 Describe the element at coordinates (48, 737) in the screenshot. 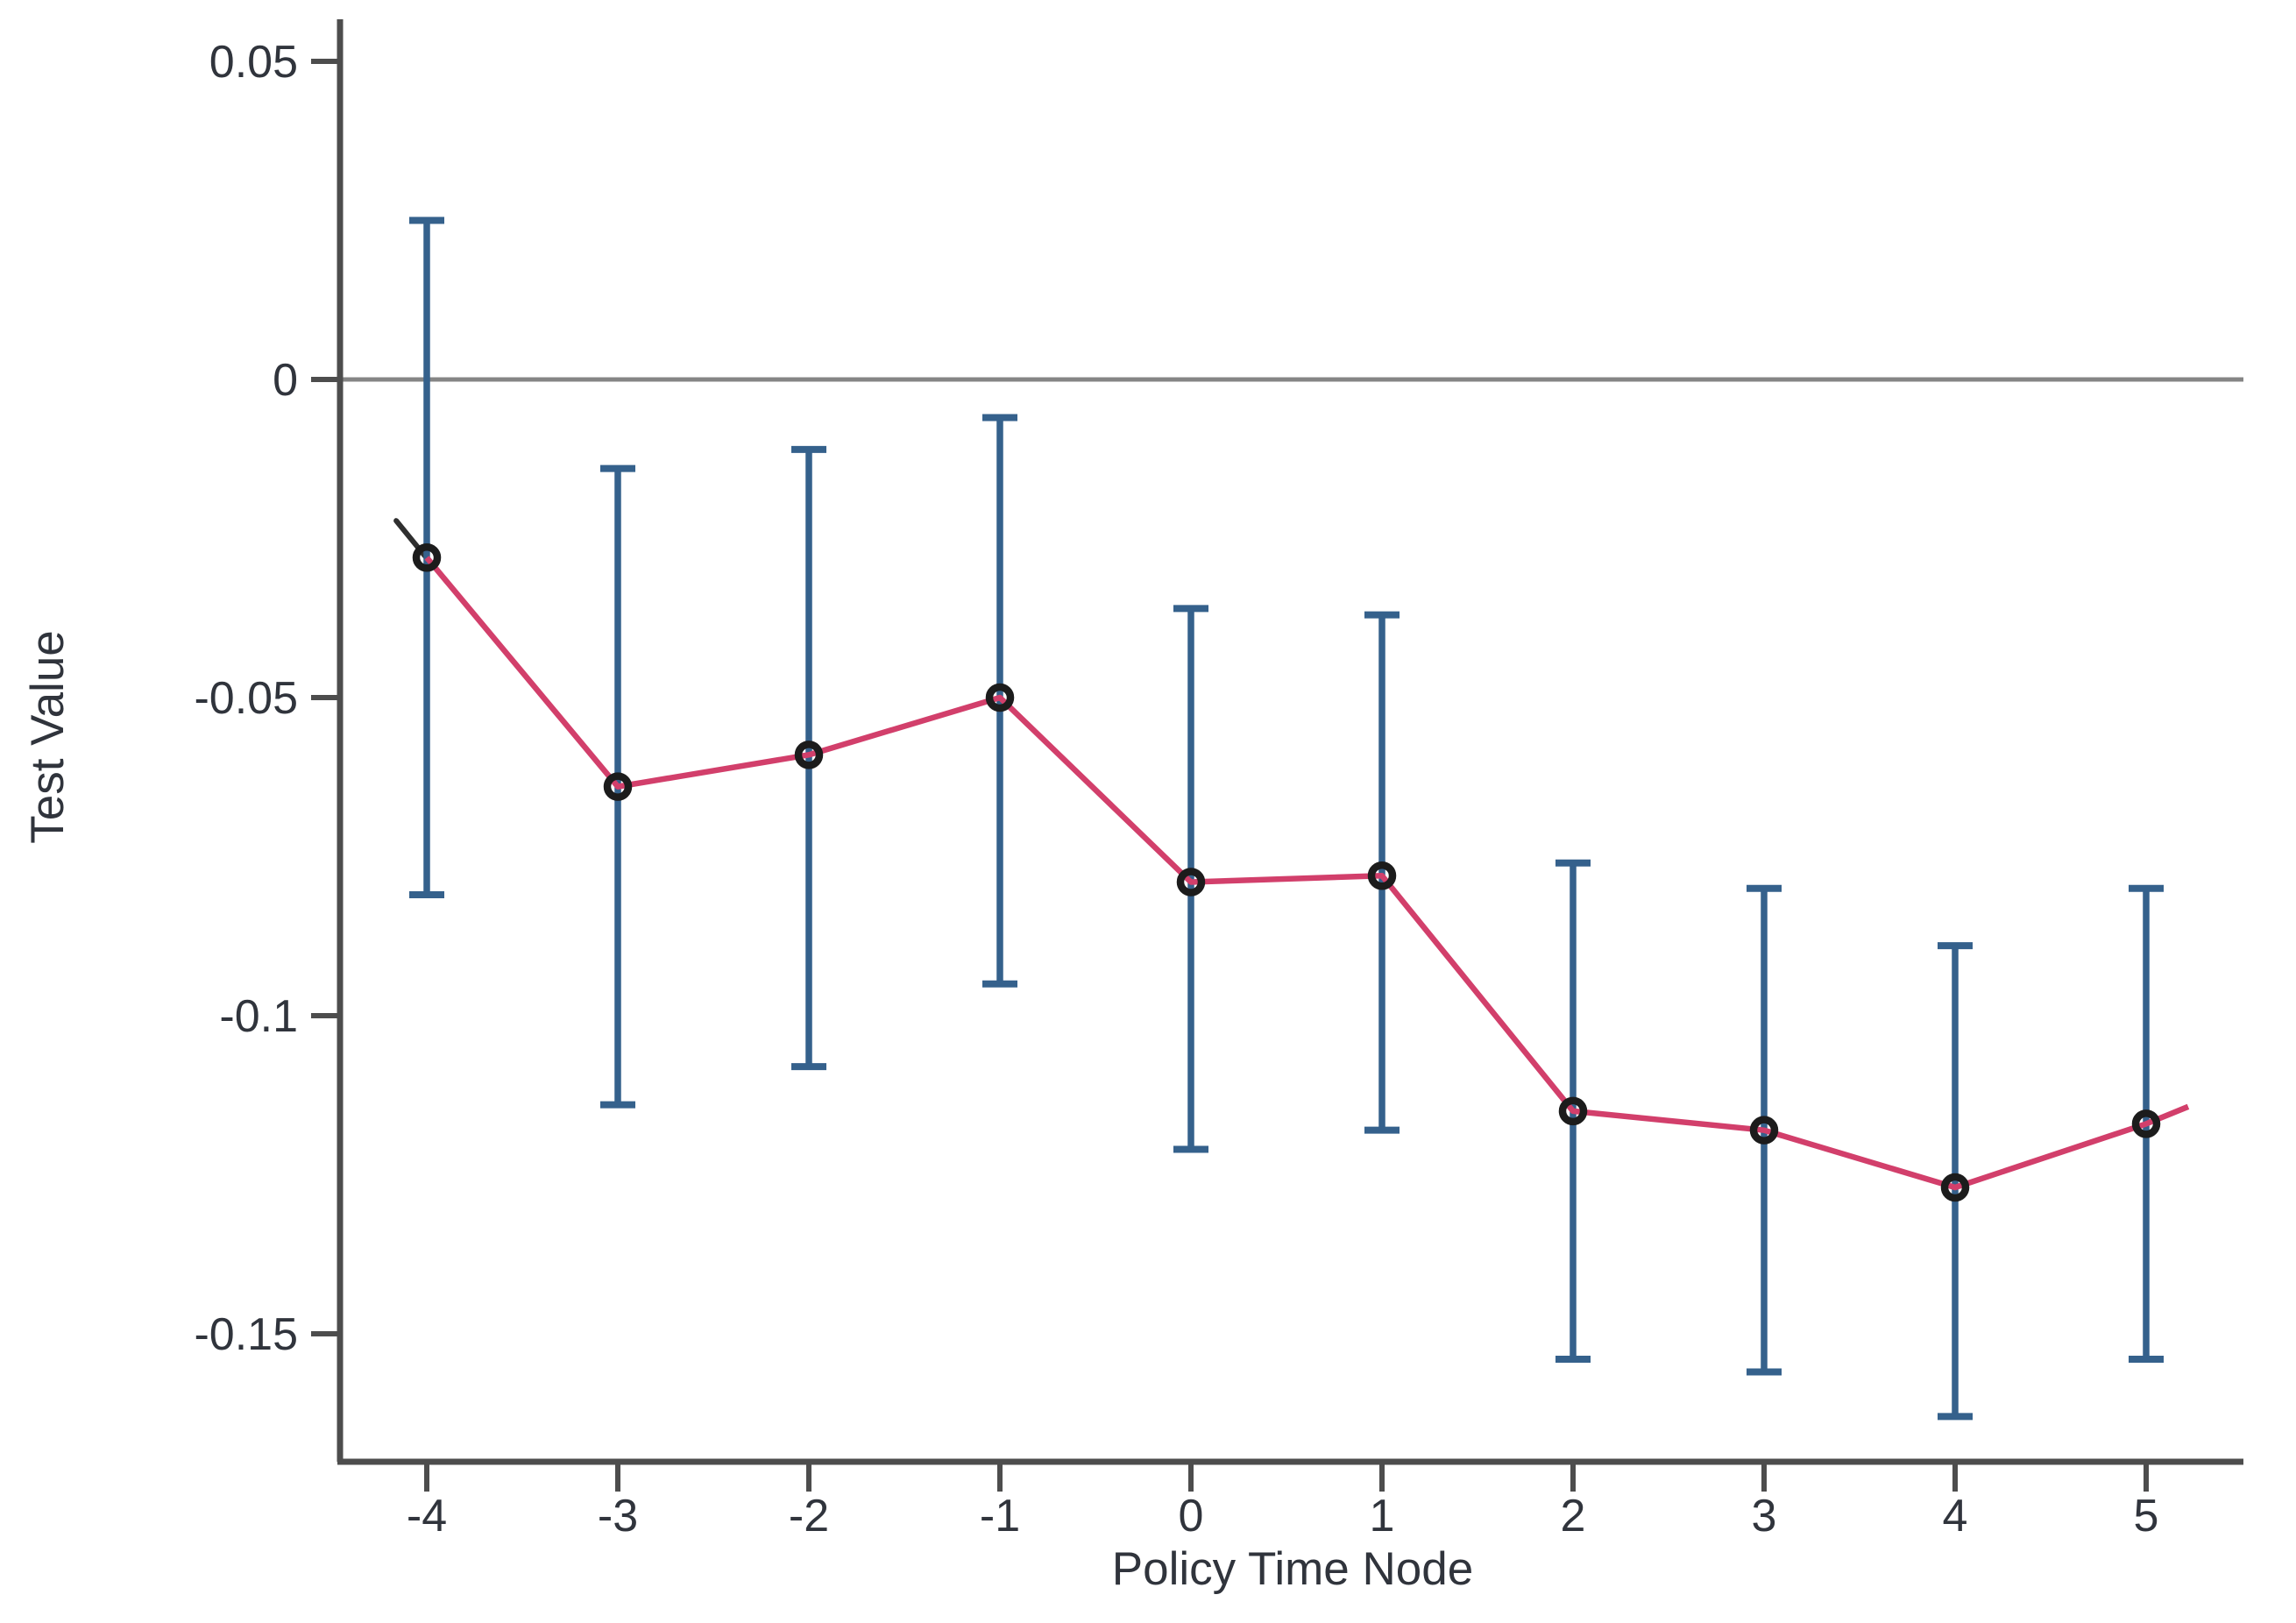

I see `y-axis-title: Test Value` at that location.